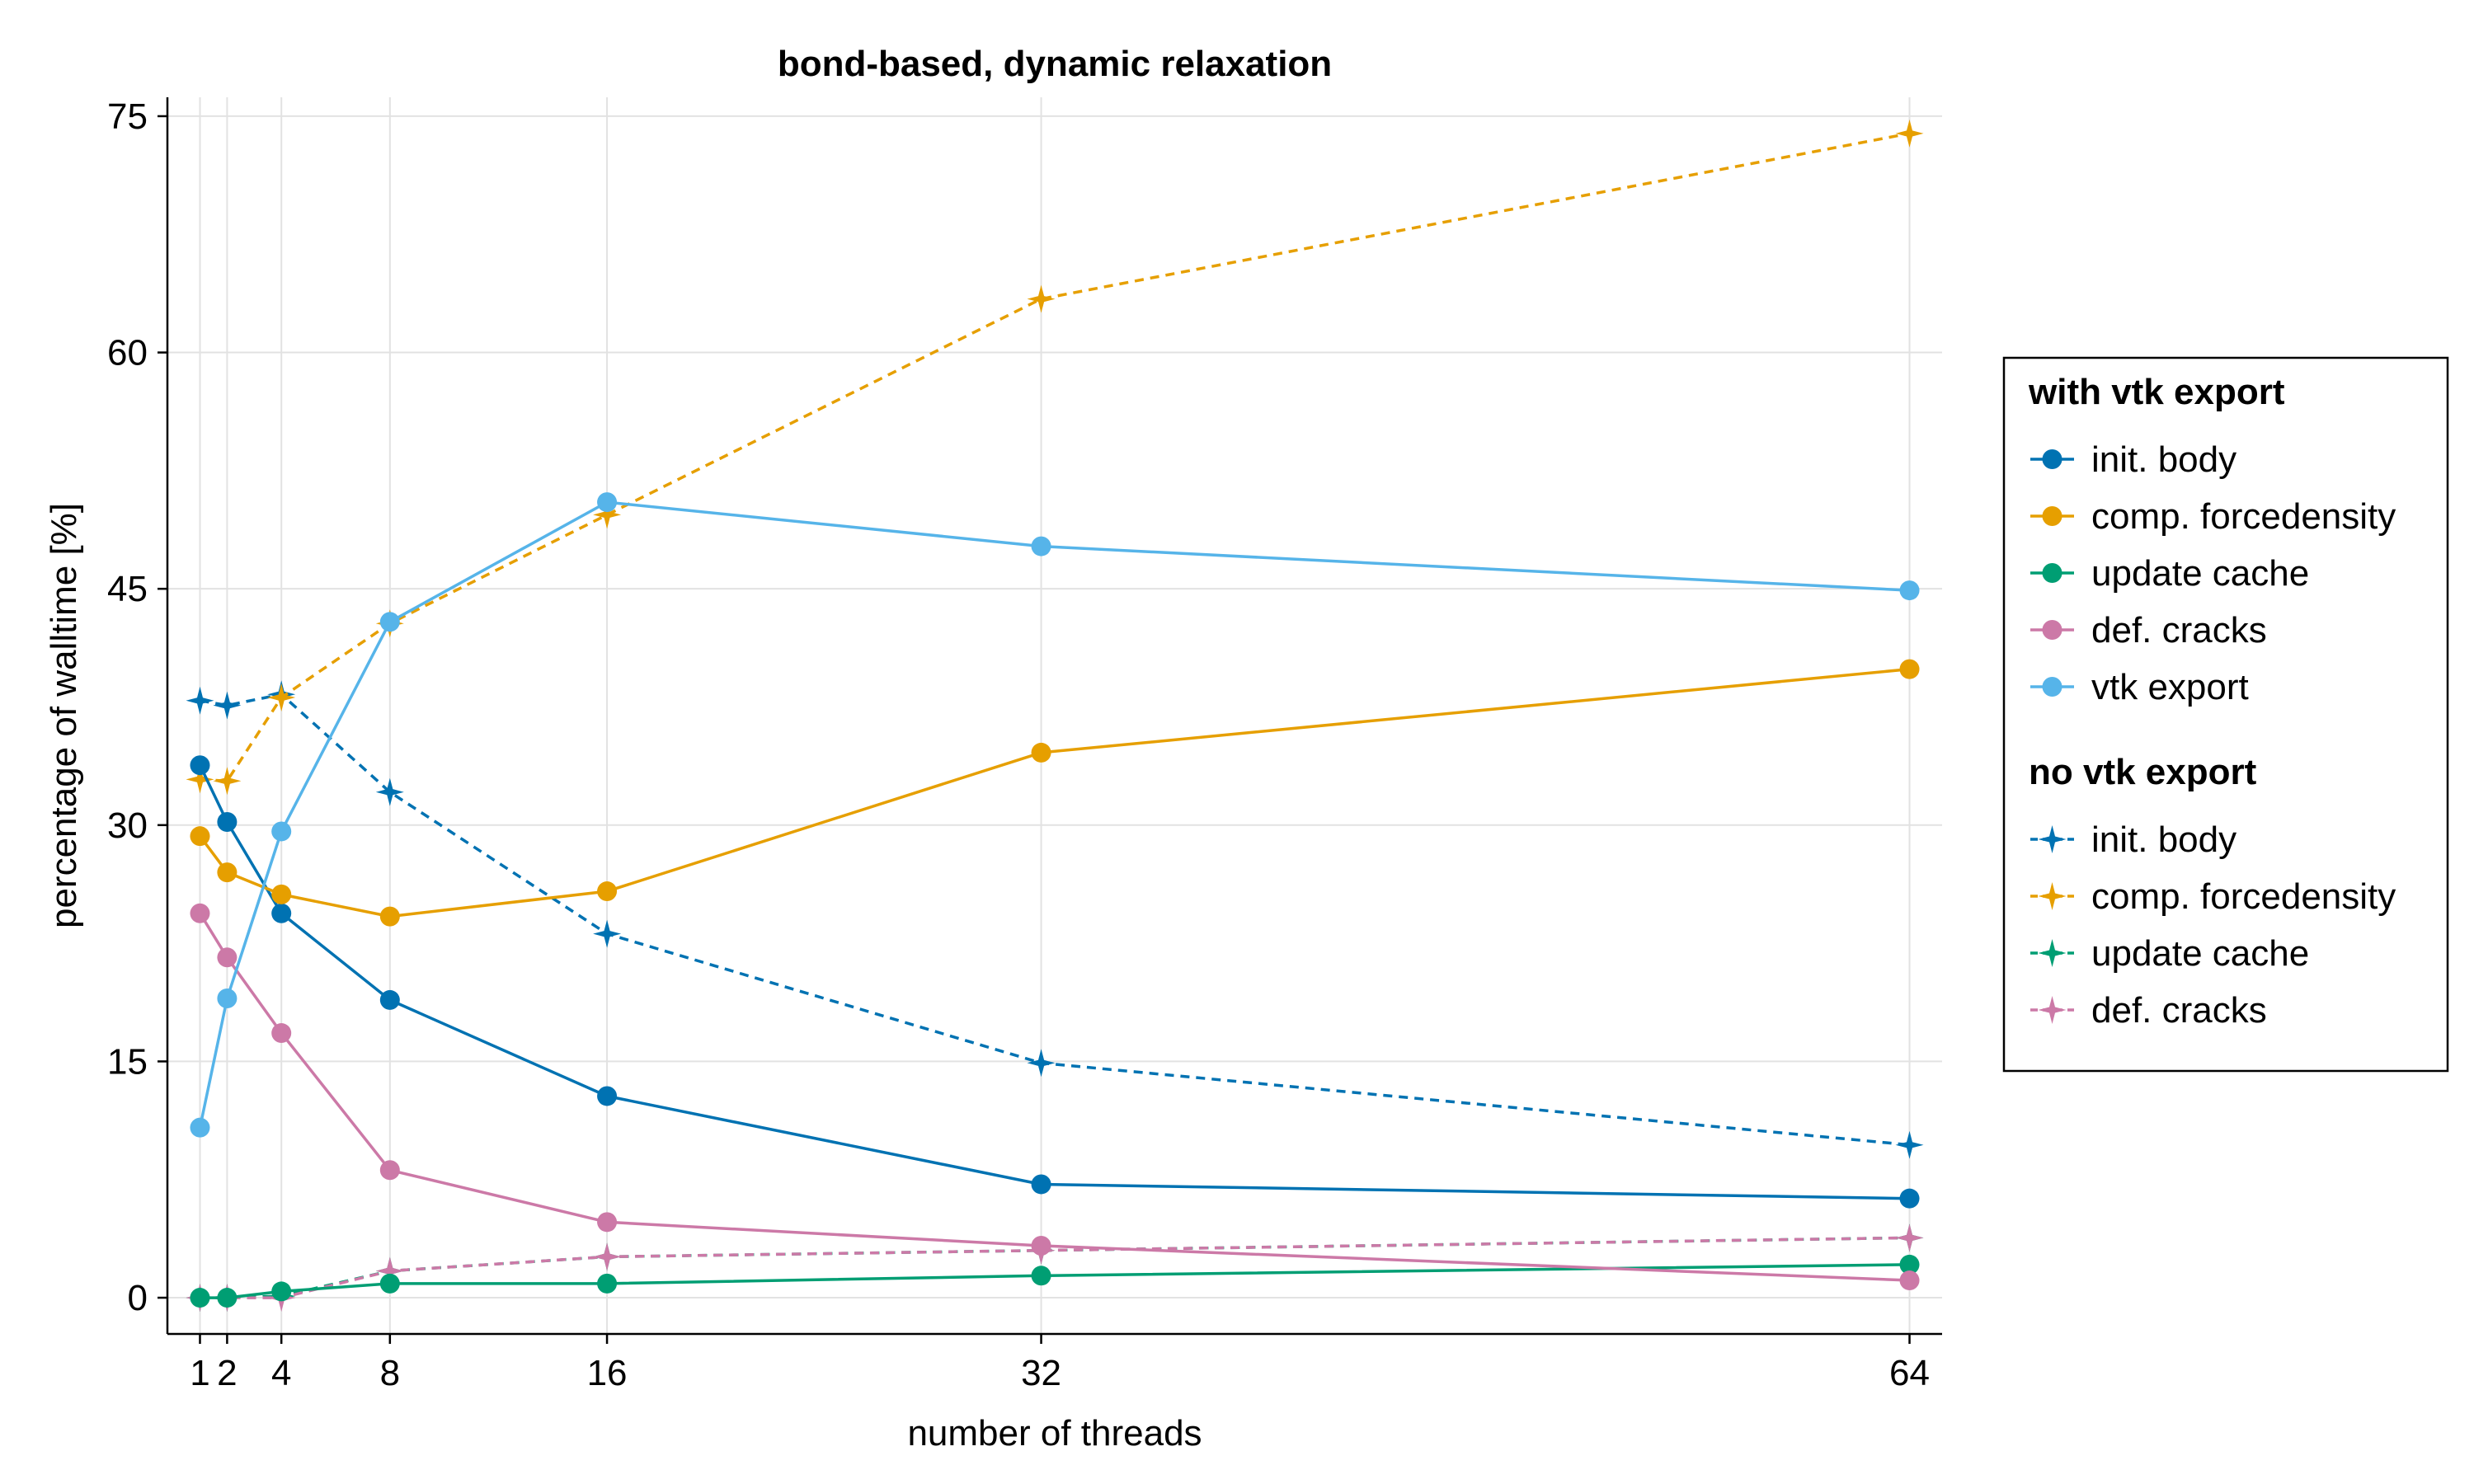 The height and width of the screenshot is (1484, 2474). What do you see at coordinates (127, 825) in the screenshot?
I see `y-tick-label: 30` at bounding box center [127, 825].